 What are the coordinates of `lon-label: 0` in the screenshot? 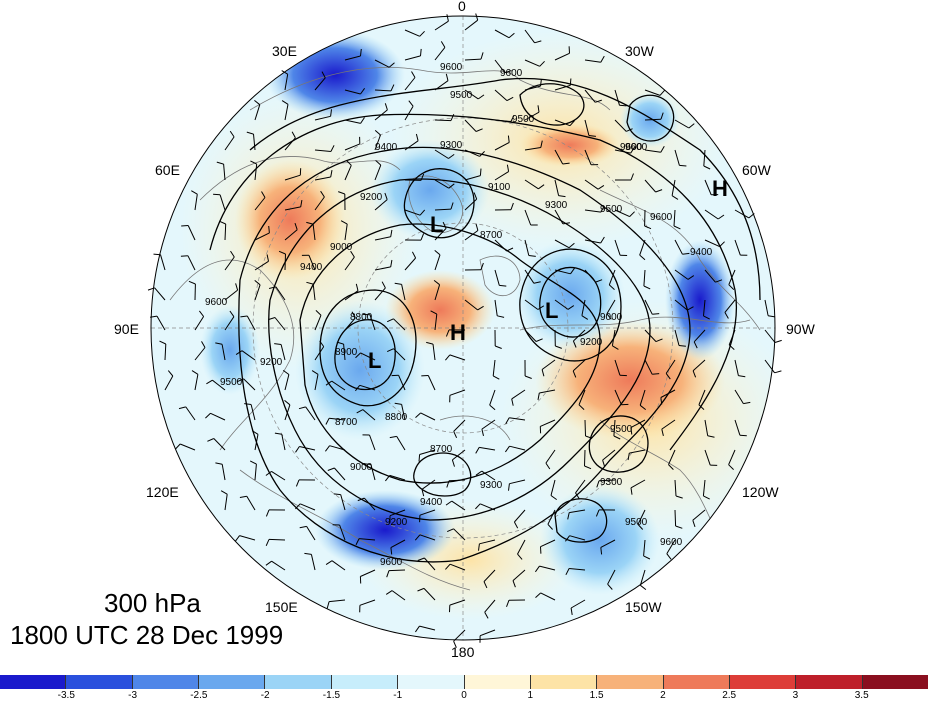 It's located at (462, 7).